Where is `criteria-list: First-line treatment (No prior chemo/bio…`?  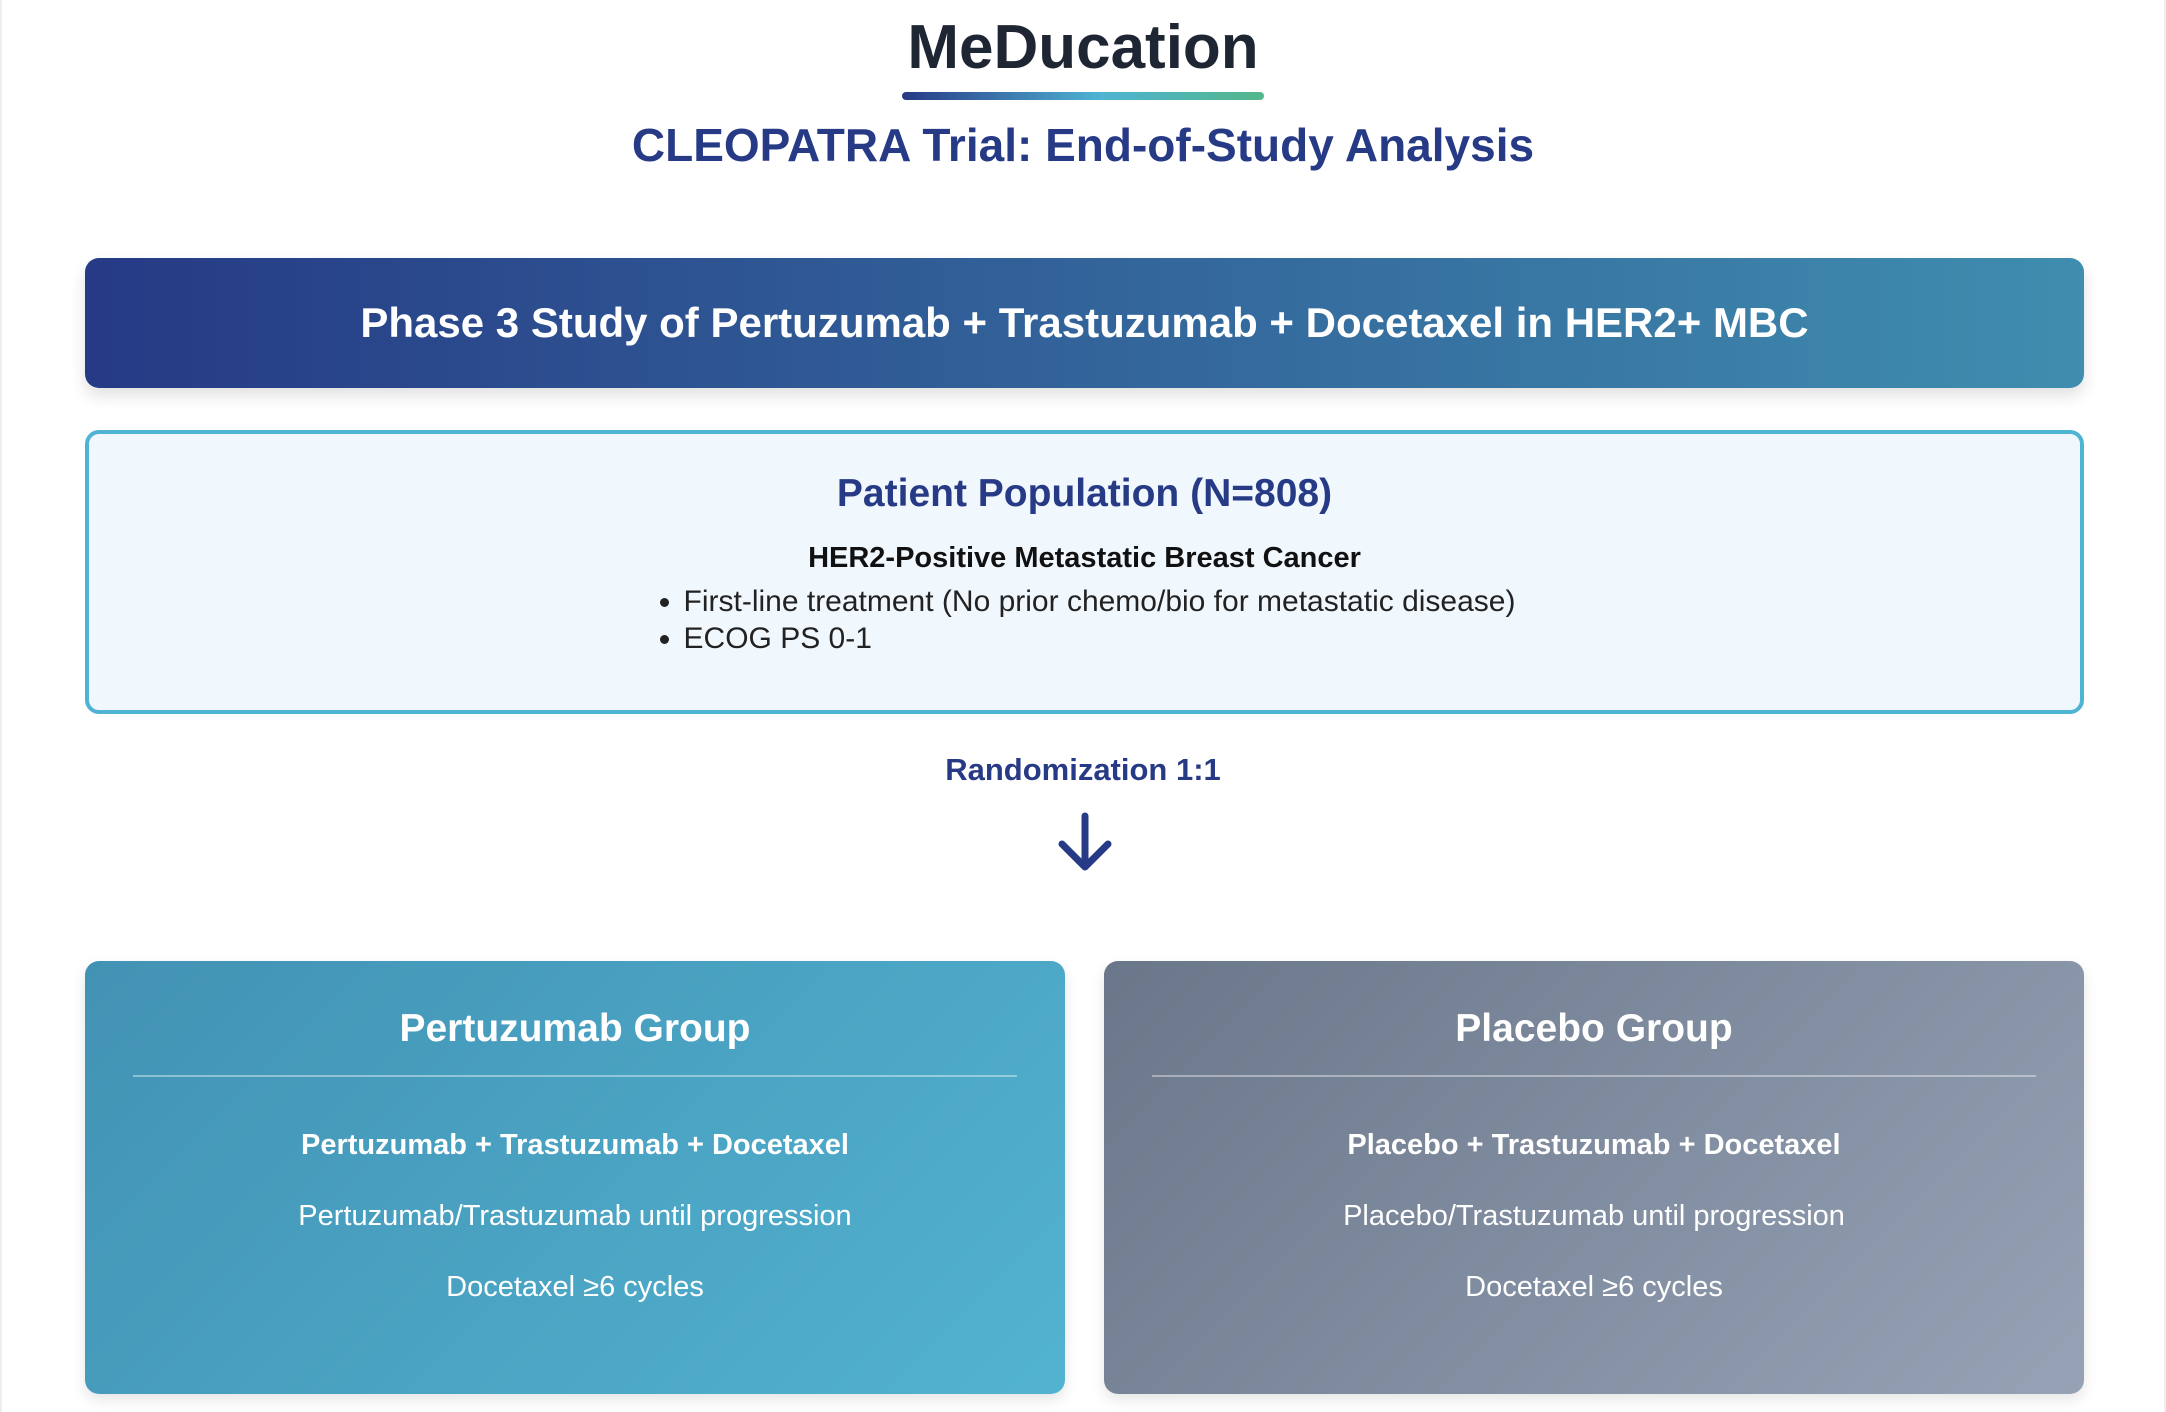
criteria-list: First-line treatment (No prior chemo/bio… is located at coordinates (1085, 620).